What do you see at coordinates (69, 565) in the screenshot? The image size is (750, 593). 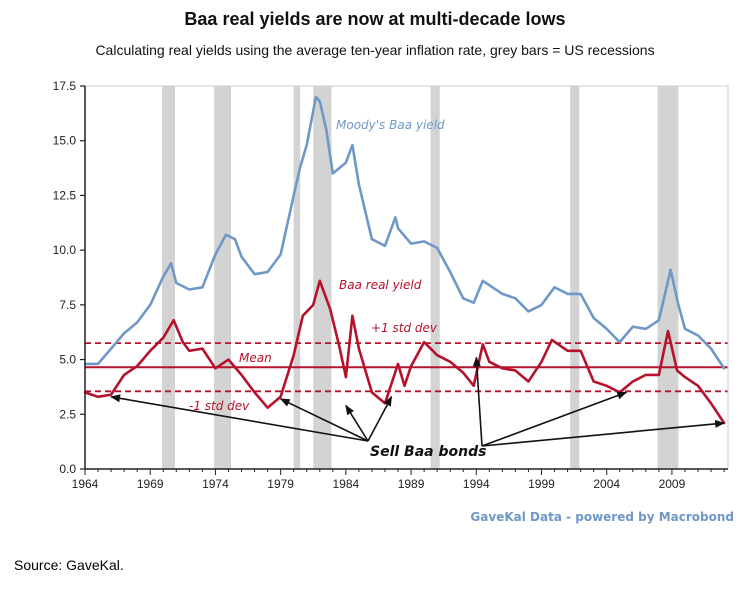 I see `source-note: Source: GaveKal.` at bounding box center [69, 565].